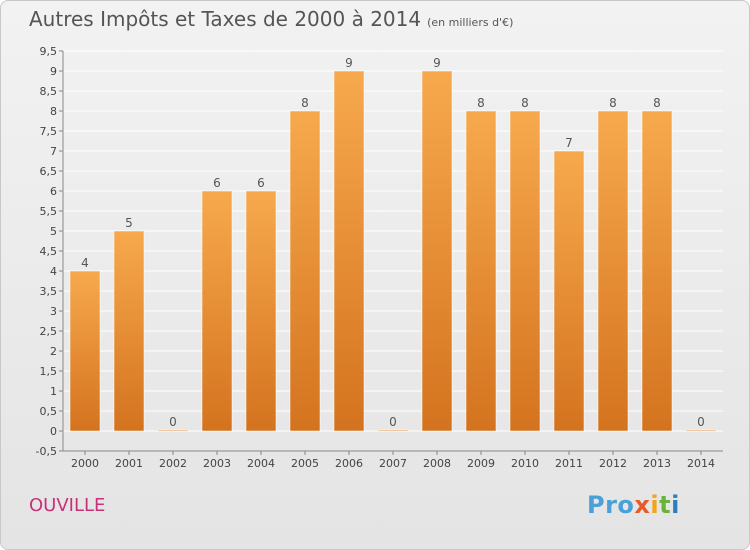  I want to click on y-tick-label: 5,5, so click(49, 211).